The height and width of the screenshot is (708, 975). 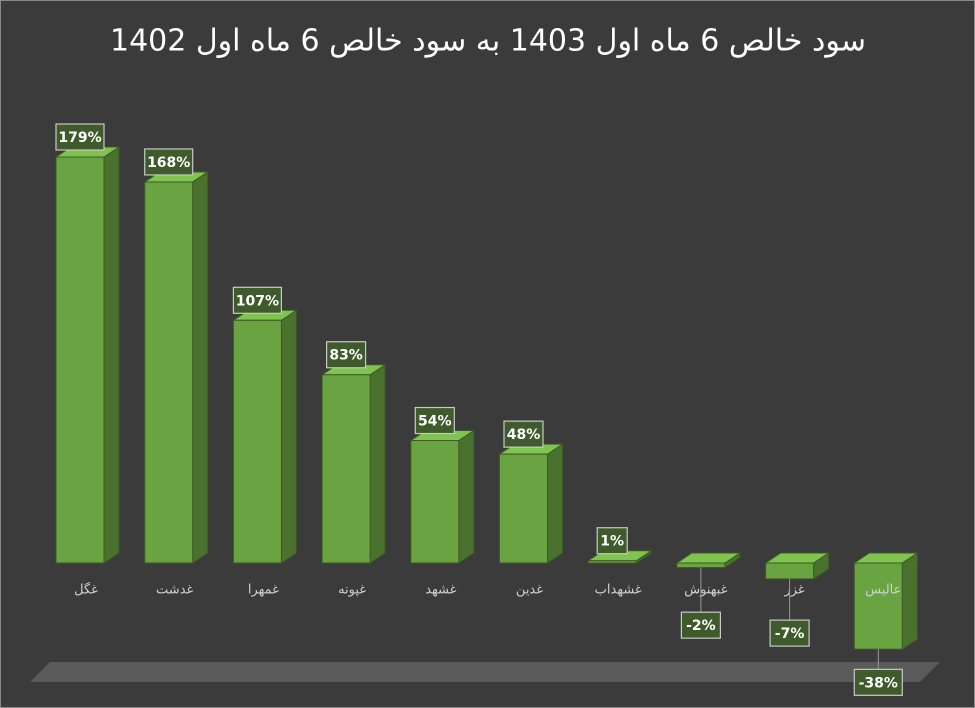 I want to click on floor, so click(x=485, y=672).